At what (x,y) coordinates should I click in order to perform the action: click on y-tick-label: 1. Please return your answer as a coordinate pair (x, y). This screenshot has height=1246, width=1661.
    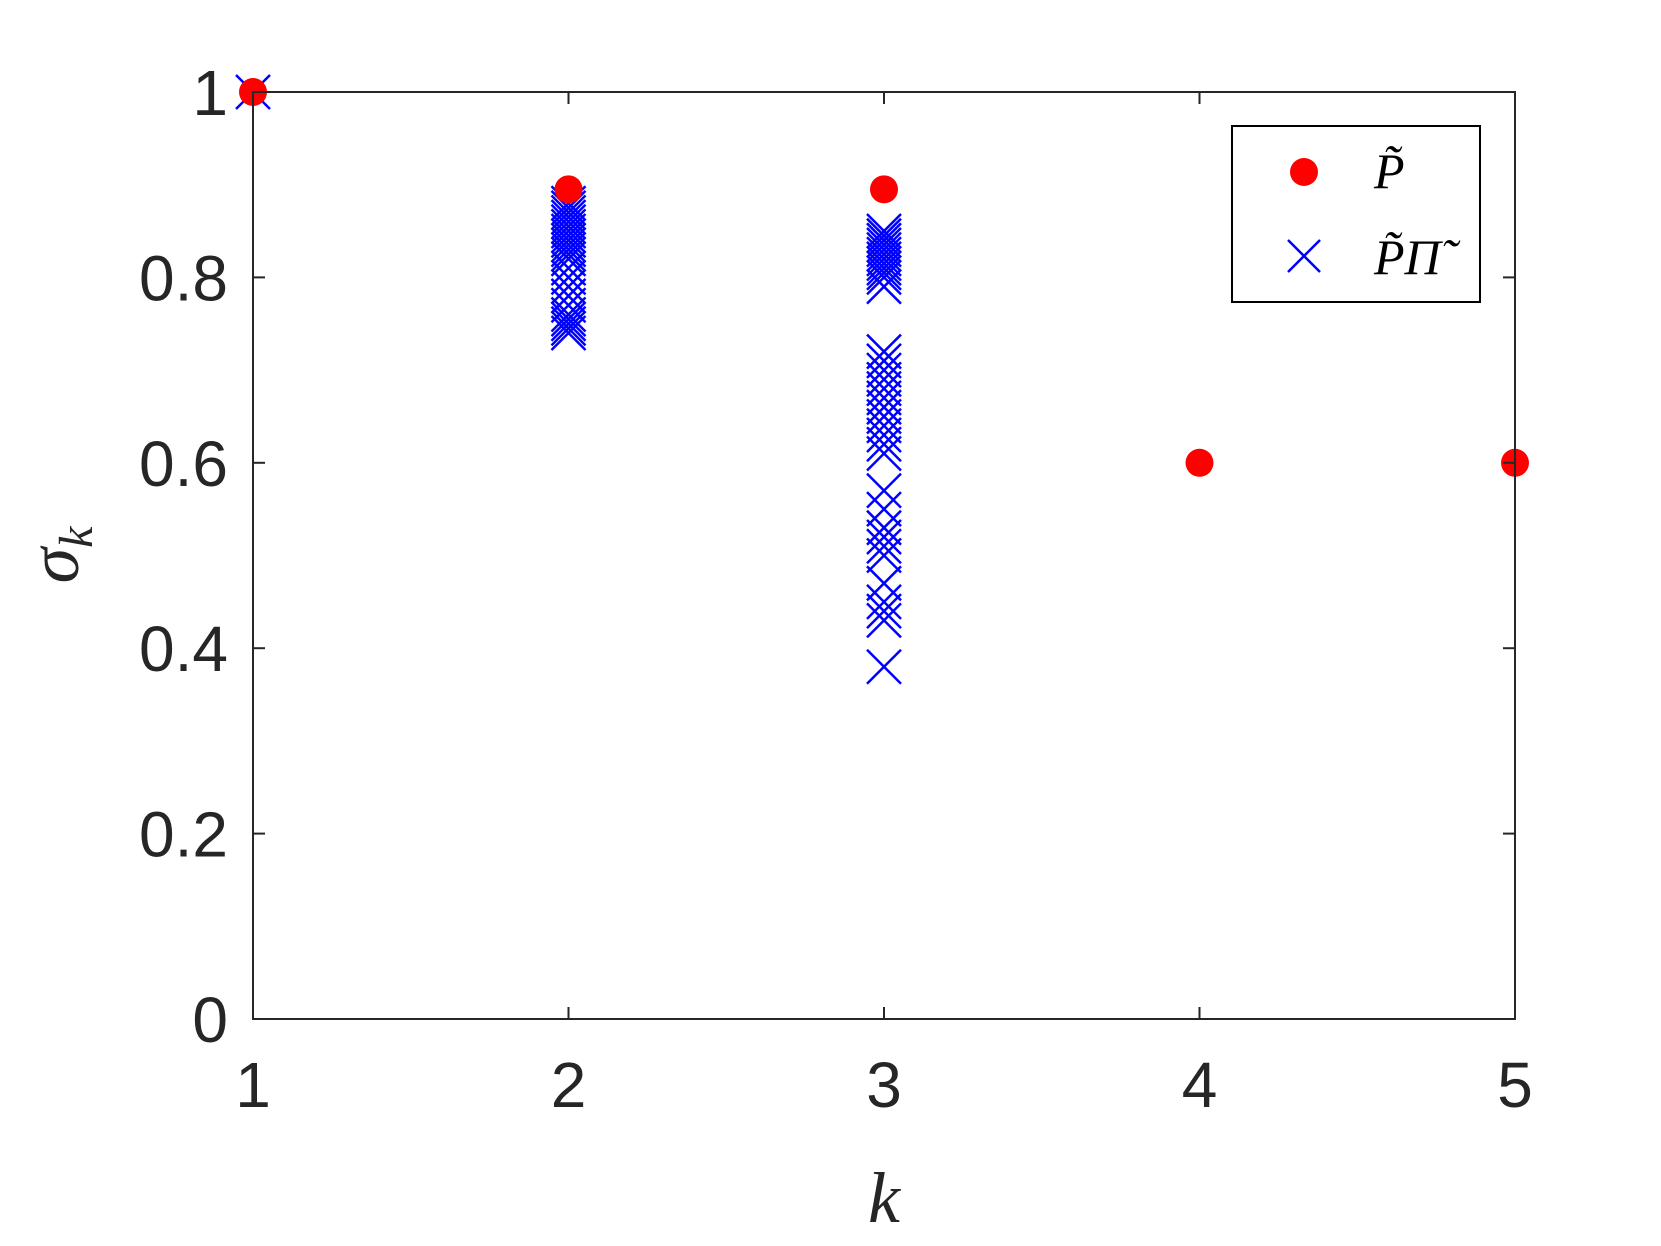
    Looking at the image, I should click on (210, 93).